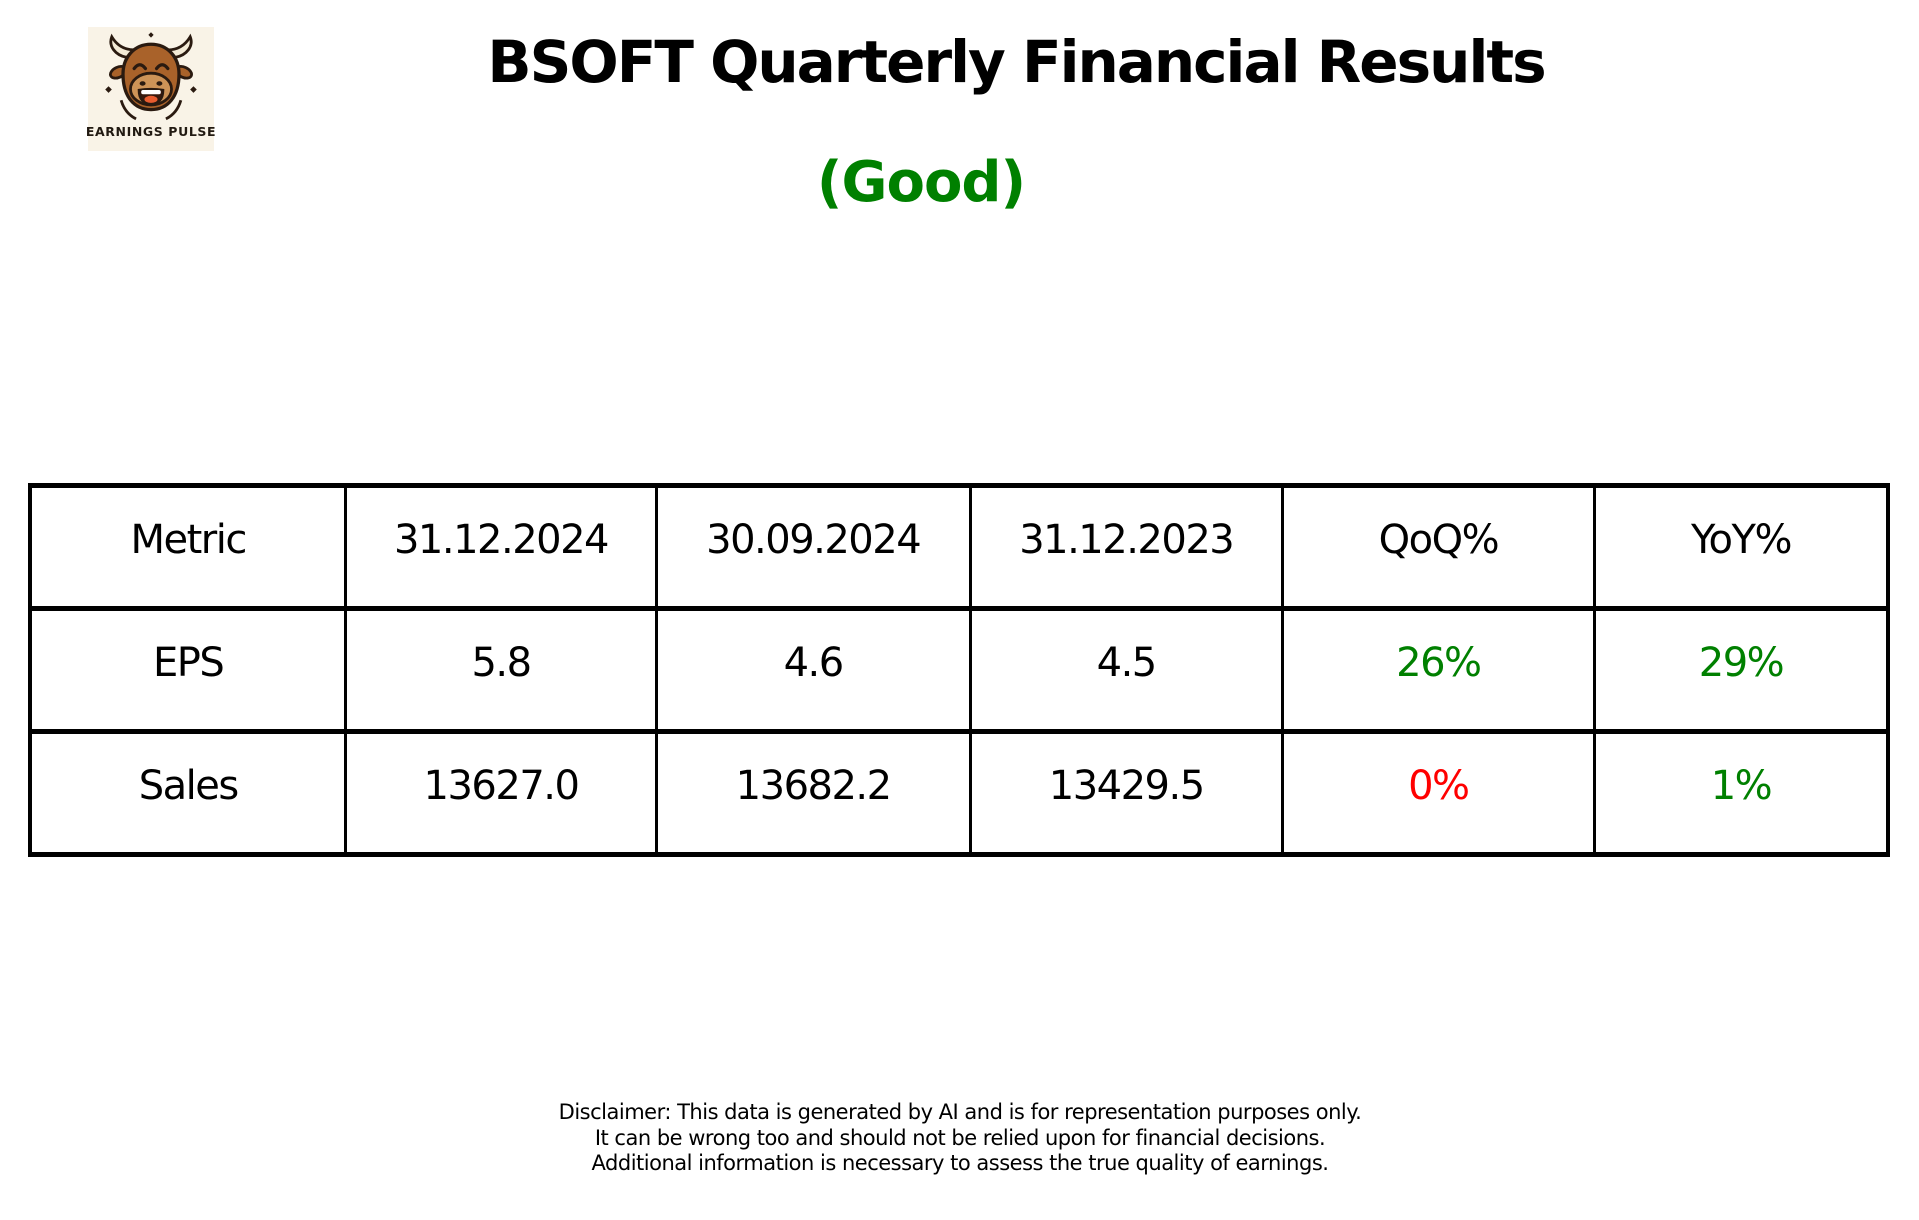  I want to click on eps-value-yearago: 4.5, so click(1126, 670).